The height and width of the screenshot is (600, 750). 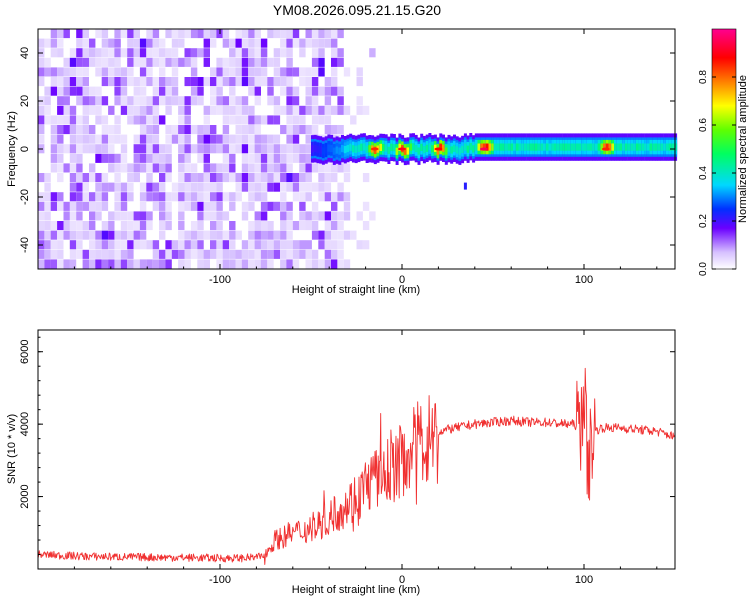 What do you see at coordinates (357, 10) in the screenshot?
I see `figure-title: YM08.2026.095.21.15.G20` at bounding box center [357, 10].